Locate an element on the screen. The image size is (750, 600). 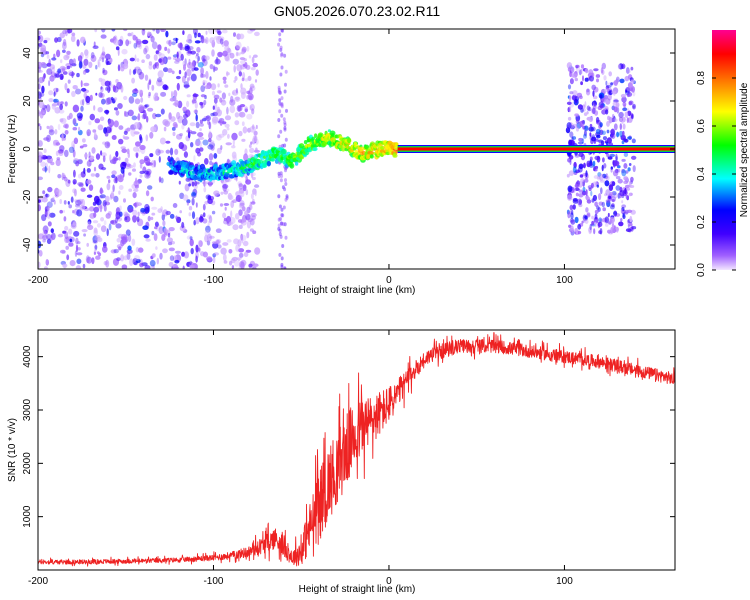
x-tick-label: 100 is located at coordinates (564, 280).